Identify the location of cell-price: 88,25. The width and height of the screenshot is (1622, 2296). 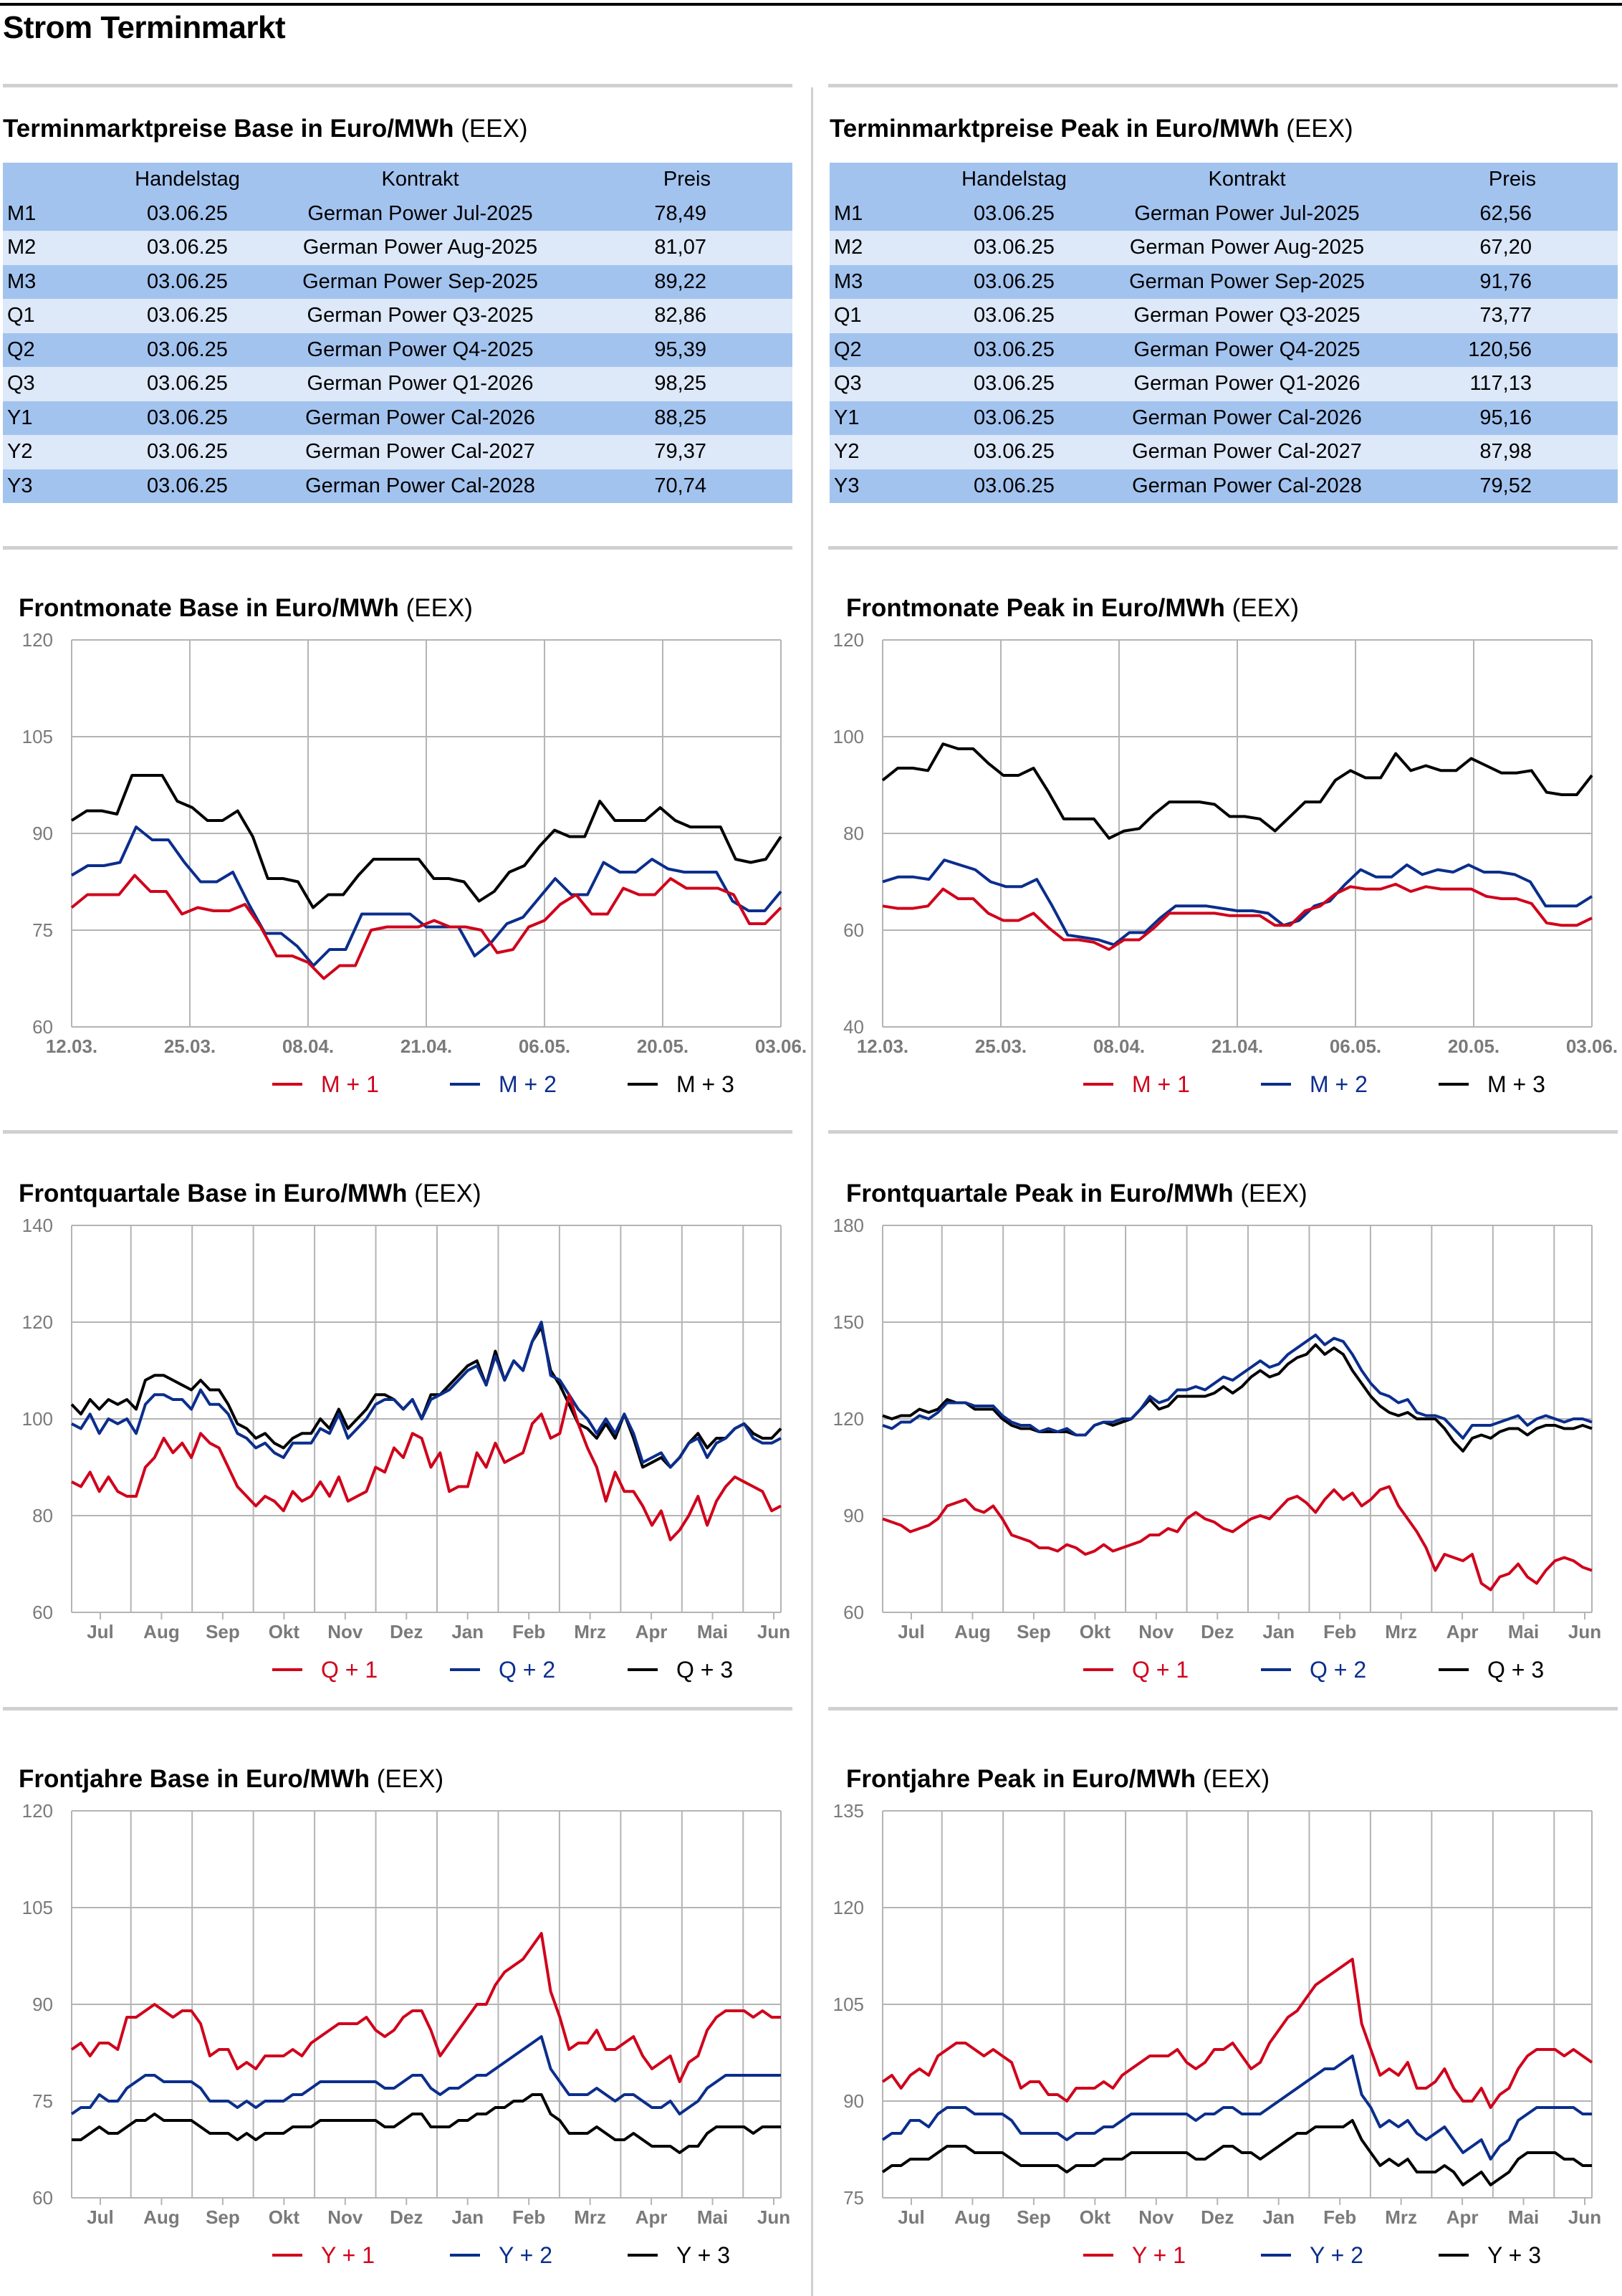
(680, 417).